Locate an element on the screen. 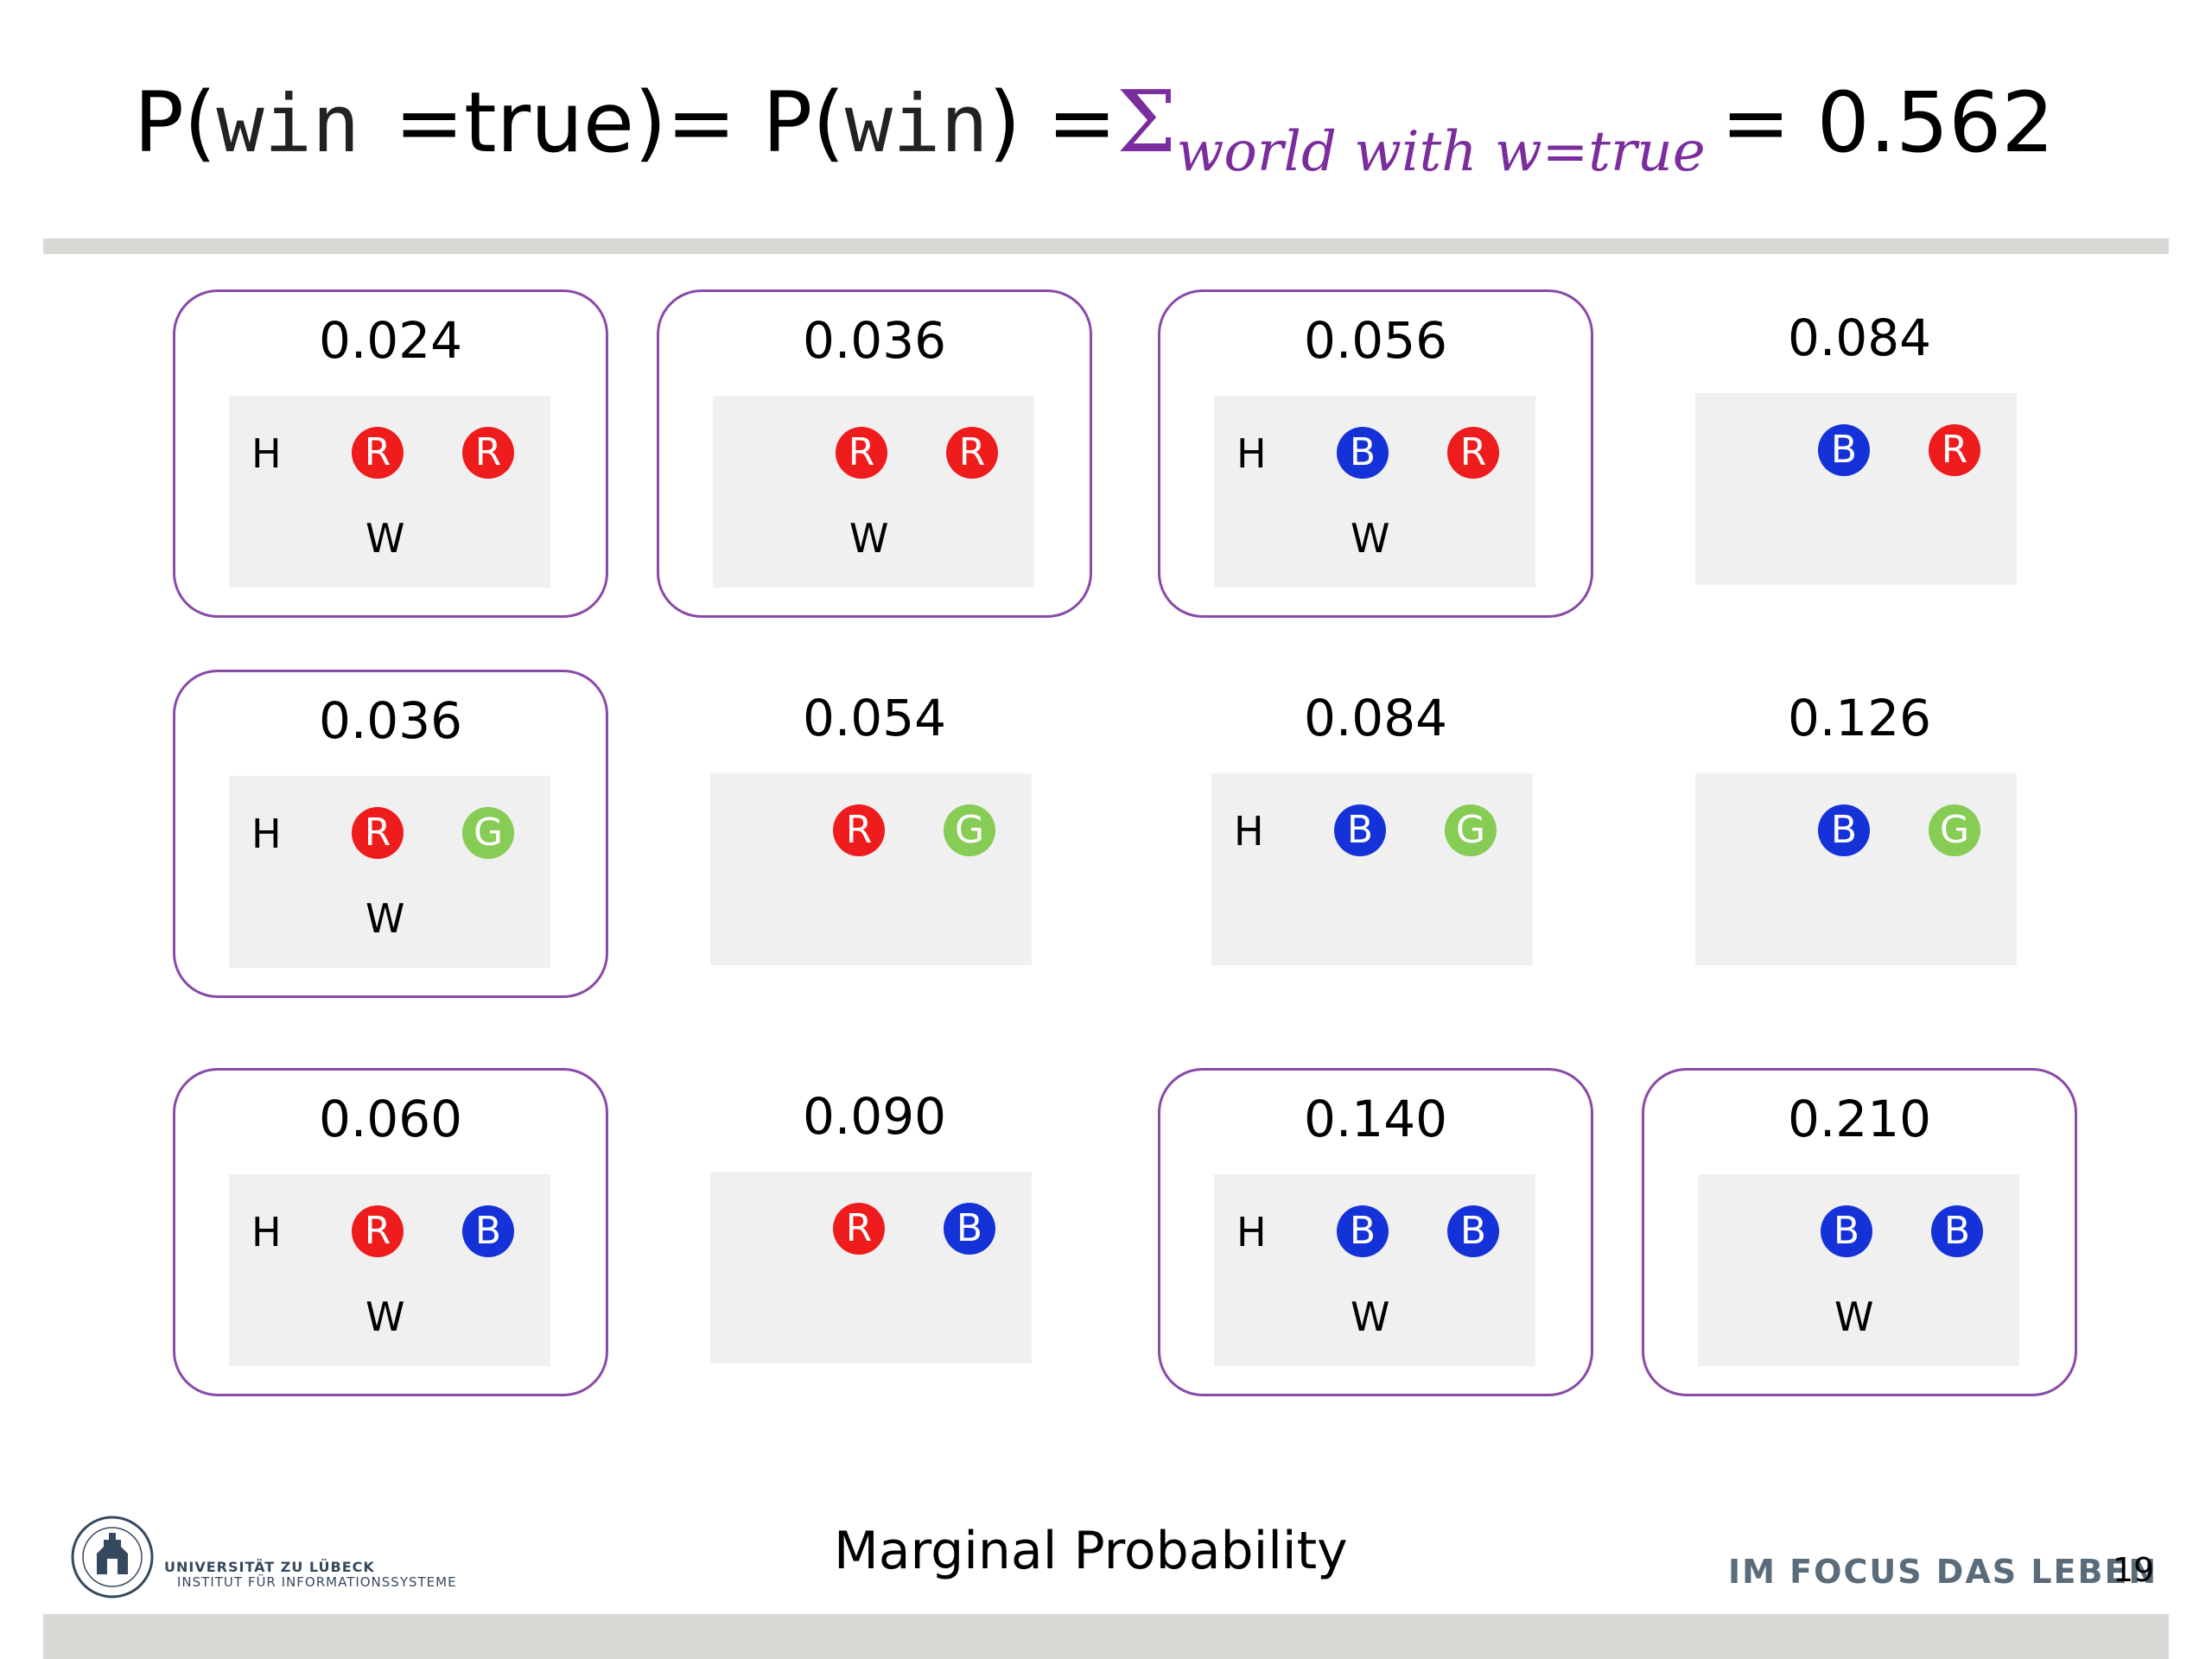 Image resolution: width=2212 pixels, height=1659 pixels. slogan: IM FOCUS DAS LEBEN is located at coordinates (1943, 1572).